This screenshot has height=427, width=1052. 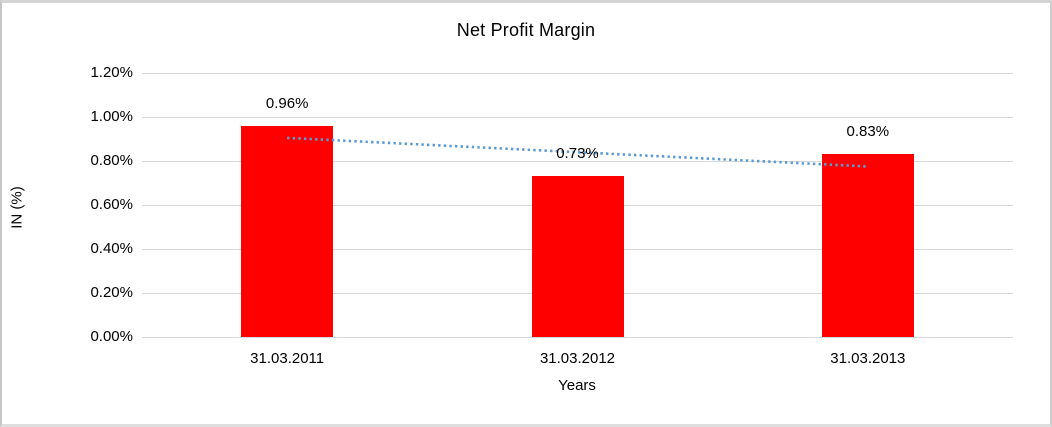 What do you see at coordinates (111, 292) in the screenshot?
I see `y-tick-label: 0.20%` at bounding box center [111, 292].